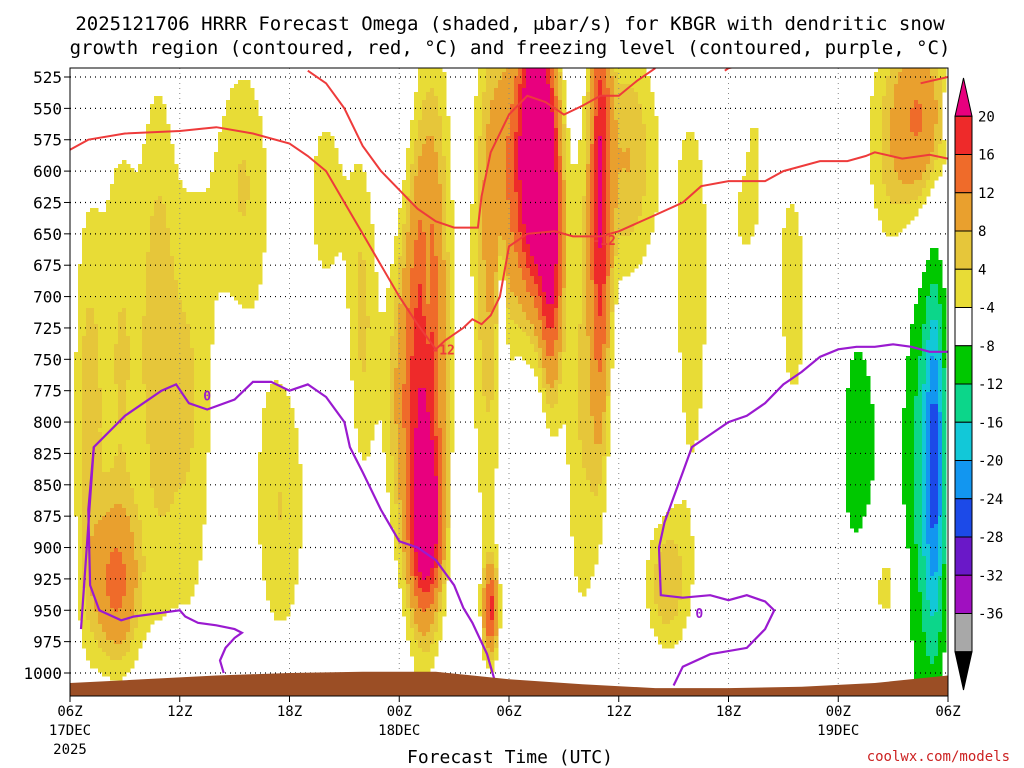  I want to click on colorbar-label: 20, so click(986, 117).